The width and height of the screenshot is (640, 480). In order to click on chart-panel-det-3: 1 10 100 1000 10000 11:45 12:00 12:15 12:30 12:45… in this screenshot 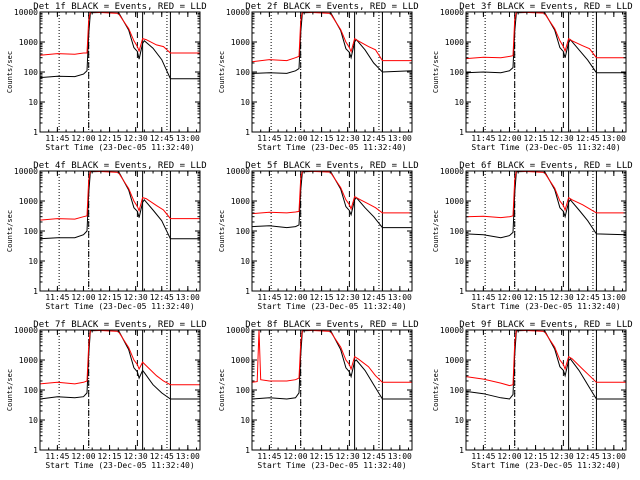, I will do `click(532, 77)`.